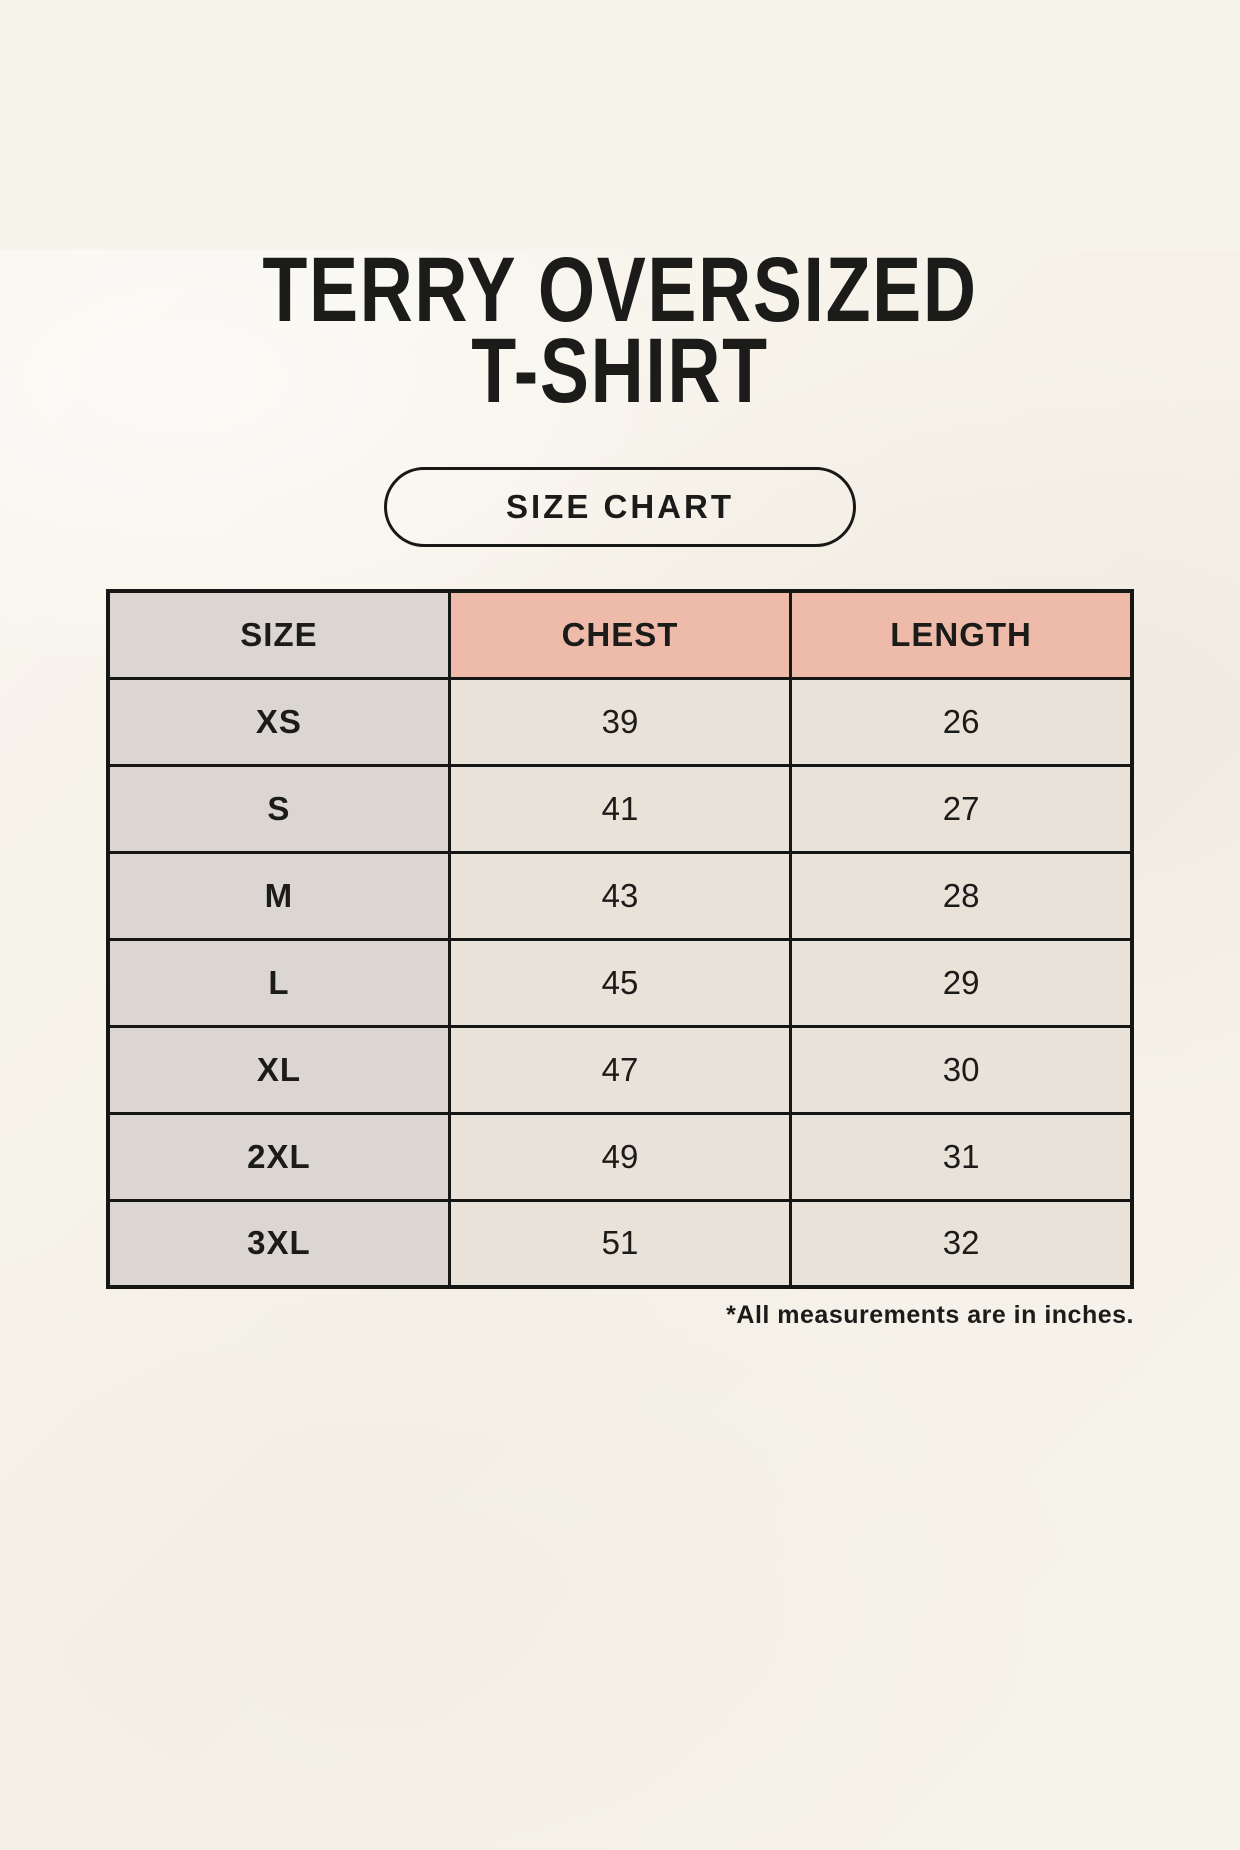  I want to click on table-row: XL 47 30, so click(620, 1069).